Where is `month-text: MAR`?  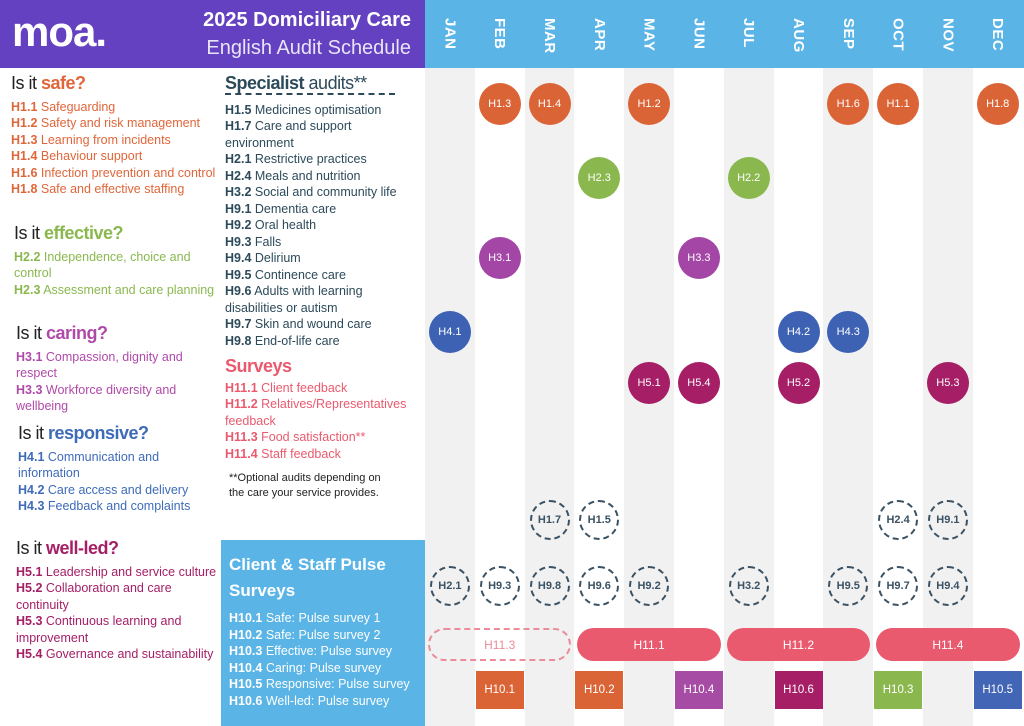
month-text: MAR is located at coordinates (549, 36).